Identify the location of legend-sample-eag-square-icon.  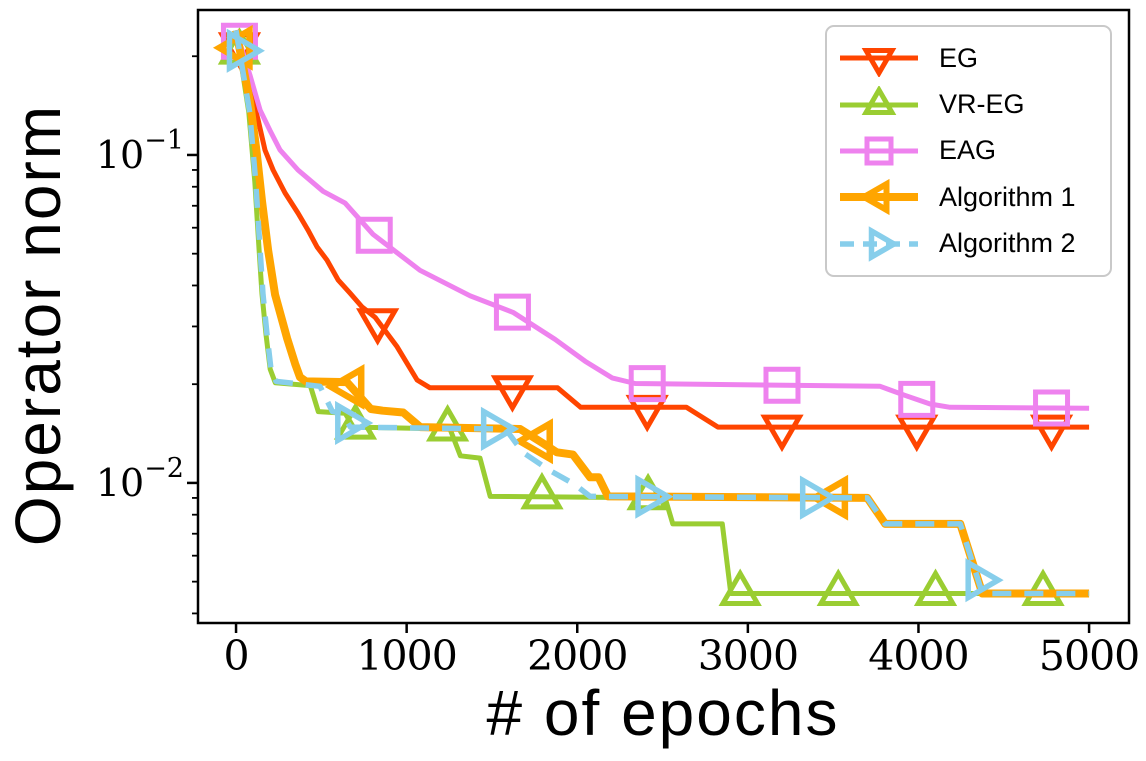
(879, 151).